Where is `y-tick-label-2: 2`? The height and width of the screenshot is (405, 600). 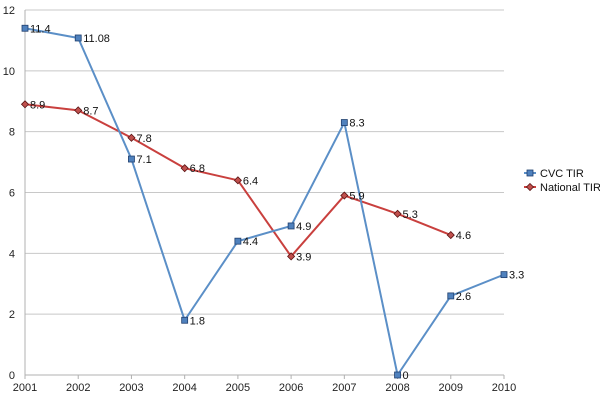 y-tick-label-2: 2 is located at coordinates (12, 315).